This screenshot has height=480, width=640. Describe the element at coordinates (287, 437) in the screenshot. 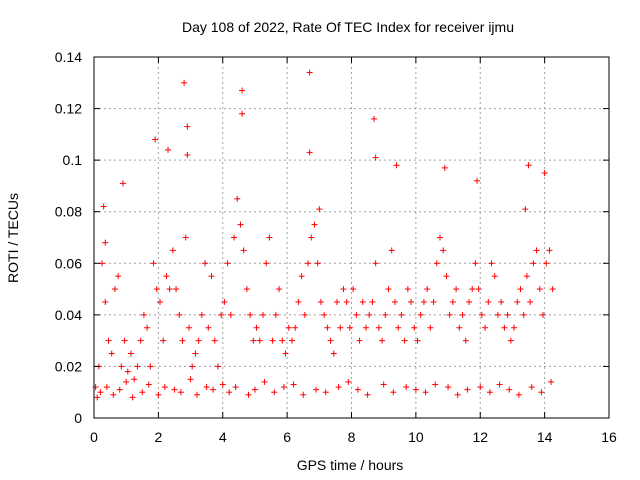

I see `x-tick-label: 6` at that location.